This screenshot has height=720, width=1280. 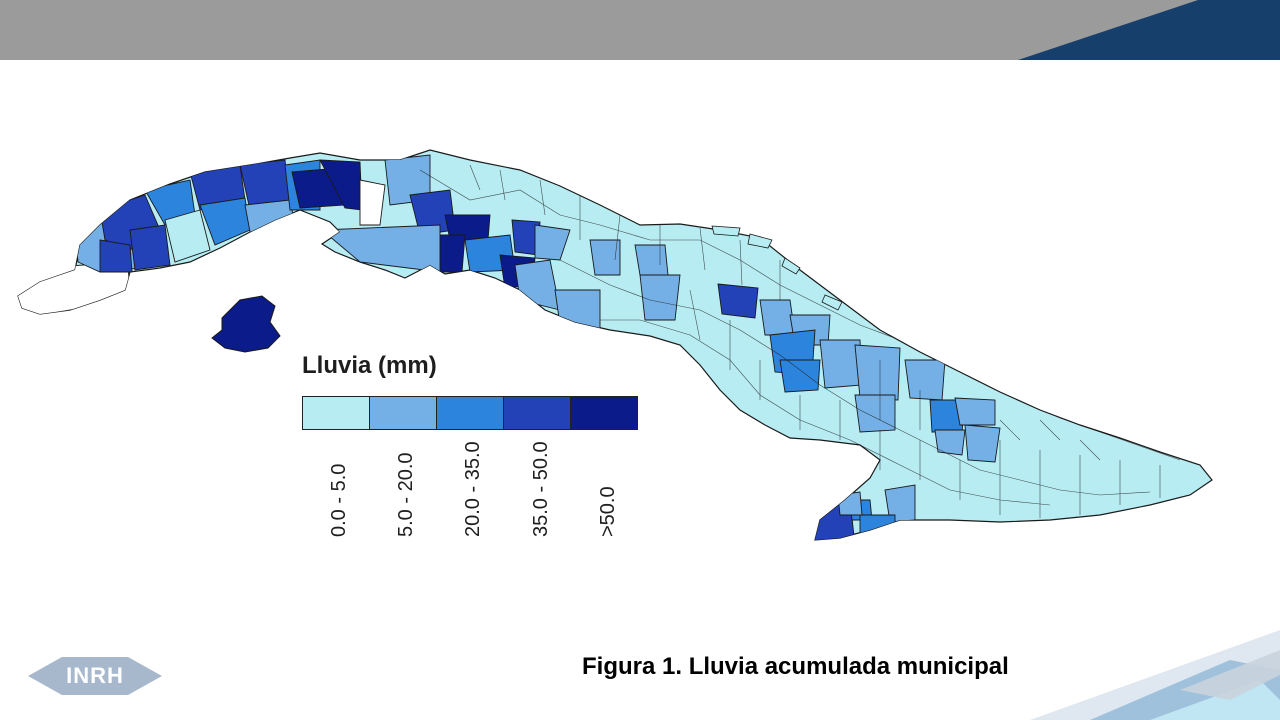 What do you see at coordinates (187, 236) in the screenshot?
I see `region-pinar-e` at bounding box center [187, 236].